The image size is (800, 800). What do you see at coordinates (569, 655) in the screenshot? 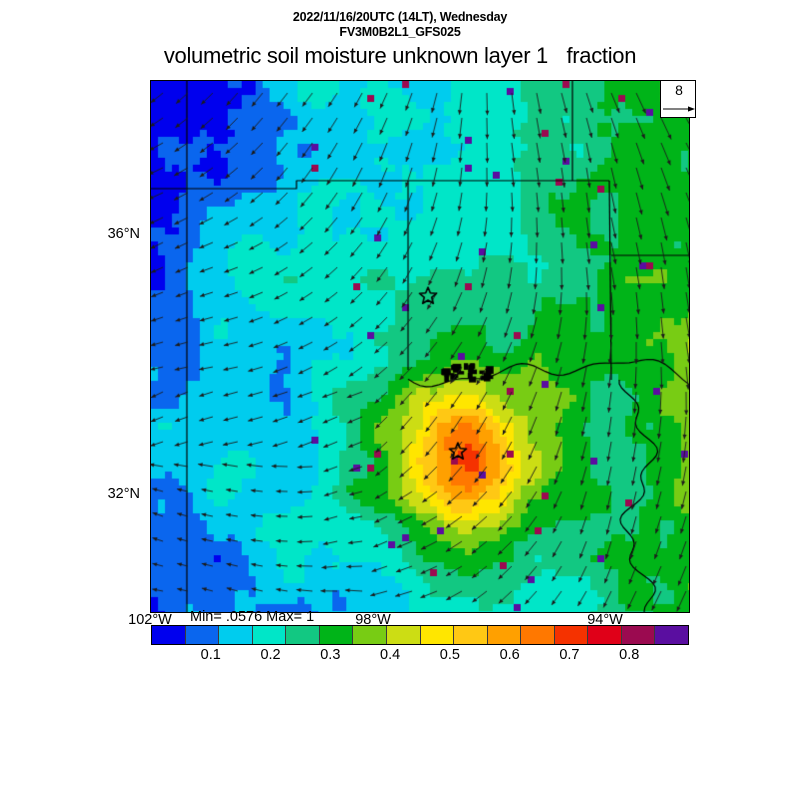
I see `colorbar-tick-0-7: 0.7` at bounding box center [569, 655].